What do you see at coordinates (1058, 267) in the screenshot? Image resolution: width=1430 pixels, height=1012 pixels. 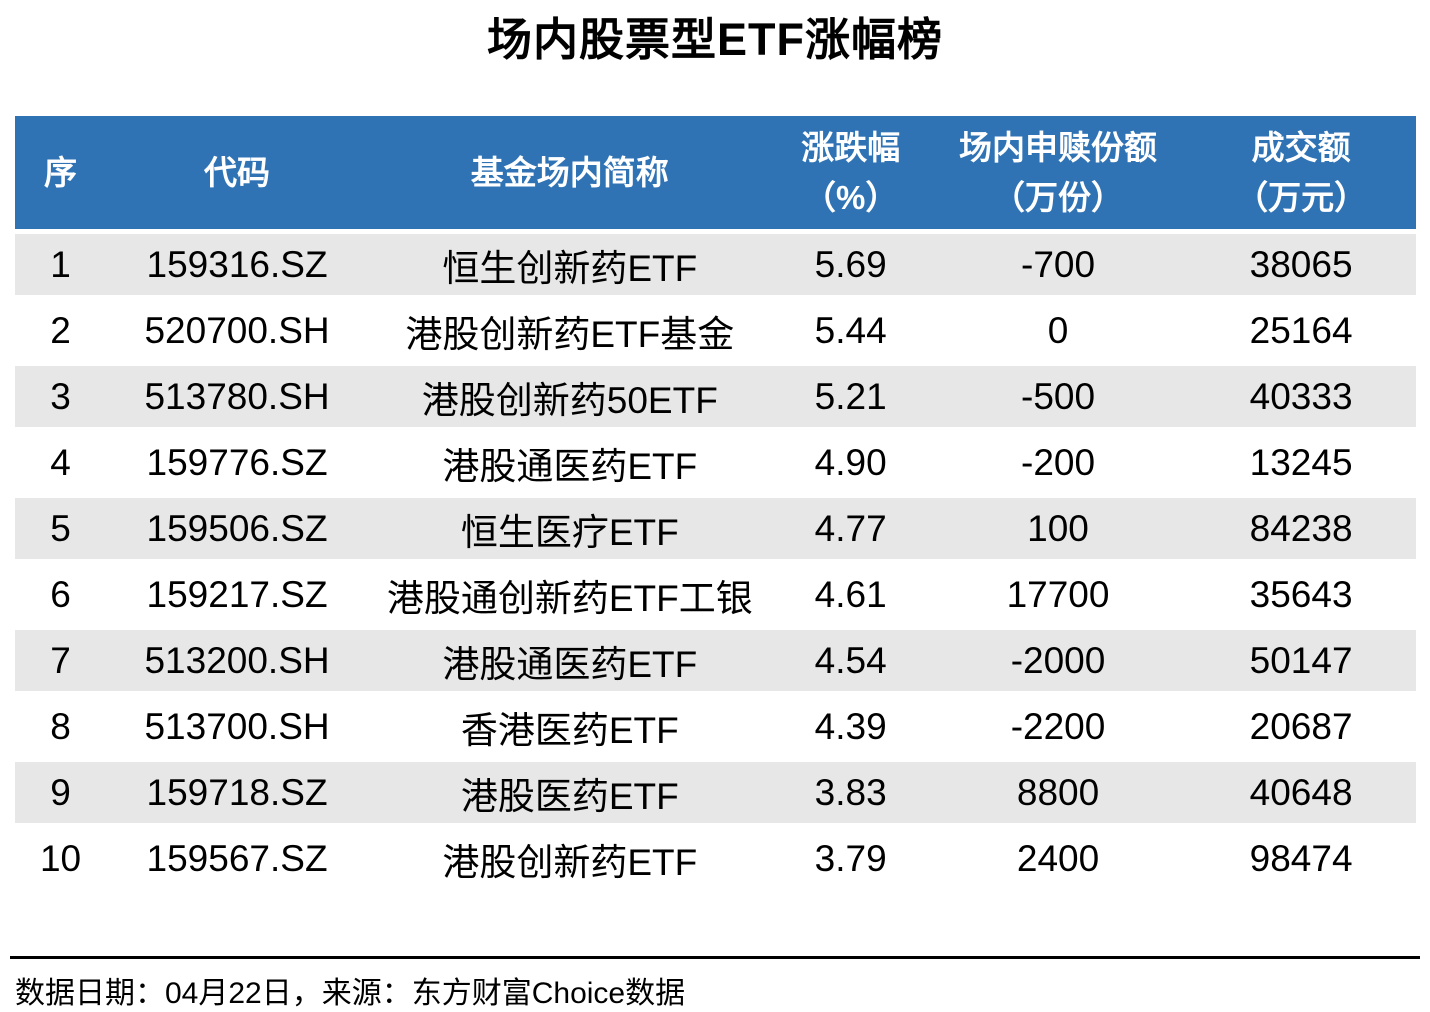 I see `cell-flow-shares: -700` at bounding box center [1058, 267].